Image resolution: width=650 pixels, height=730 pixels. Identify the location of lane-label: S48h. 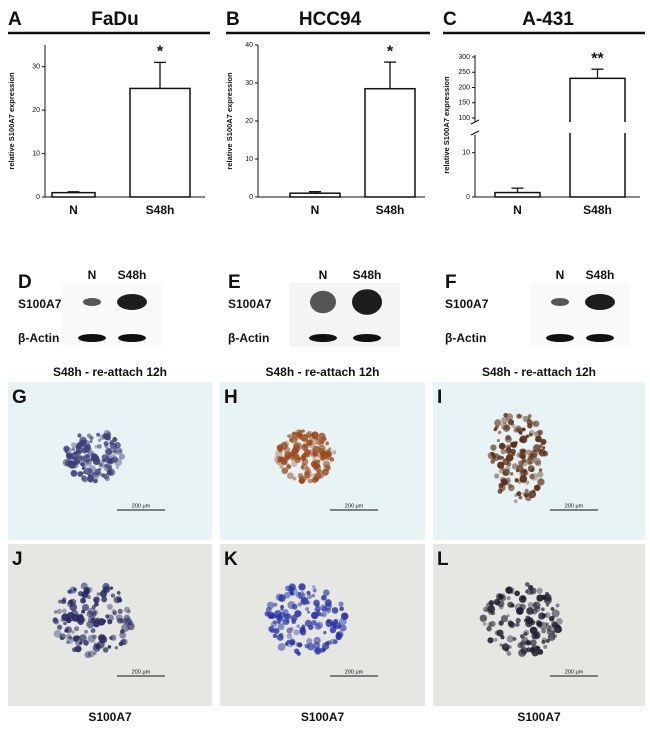
(132, 275).